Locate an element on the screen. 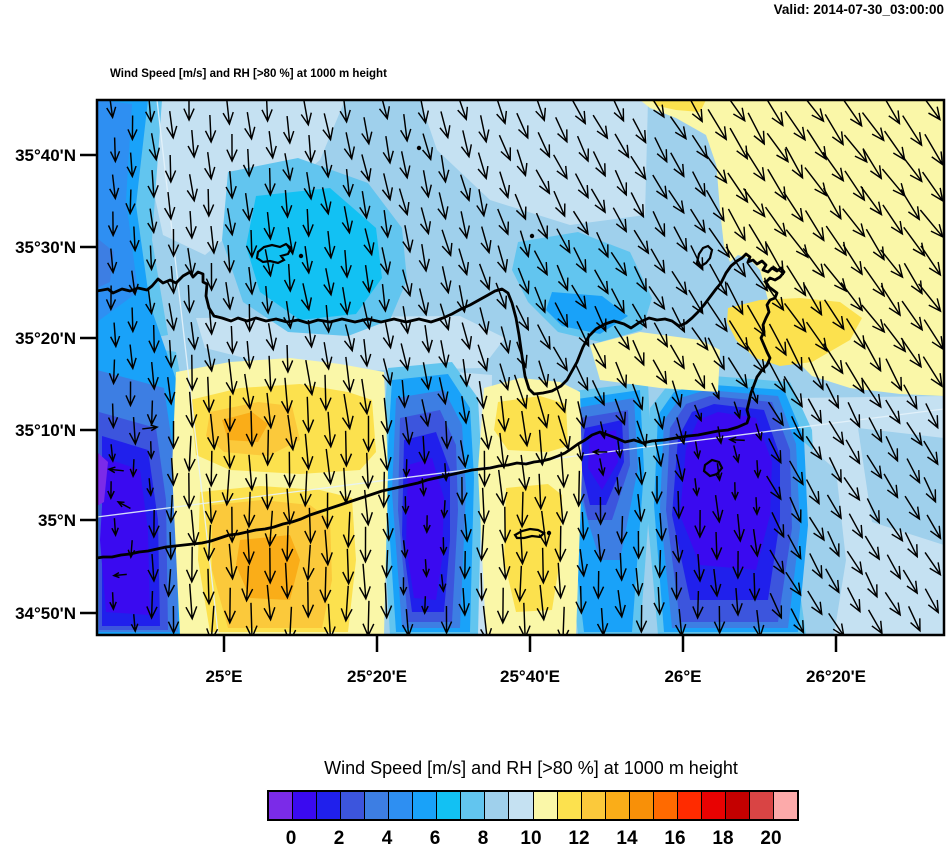  colorbar is located at coordinates (533, 805).